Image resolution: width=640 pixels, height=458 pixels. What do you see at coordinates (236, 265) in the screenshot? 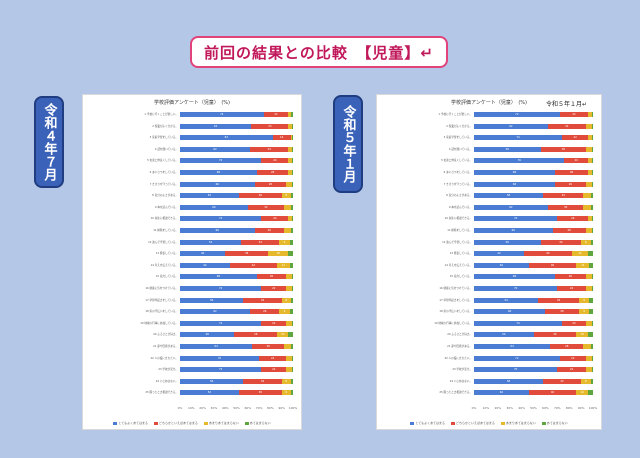
I see `stacked-bar: 44 42 11` at bounding box center [236, 265].